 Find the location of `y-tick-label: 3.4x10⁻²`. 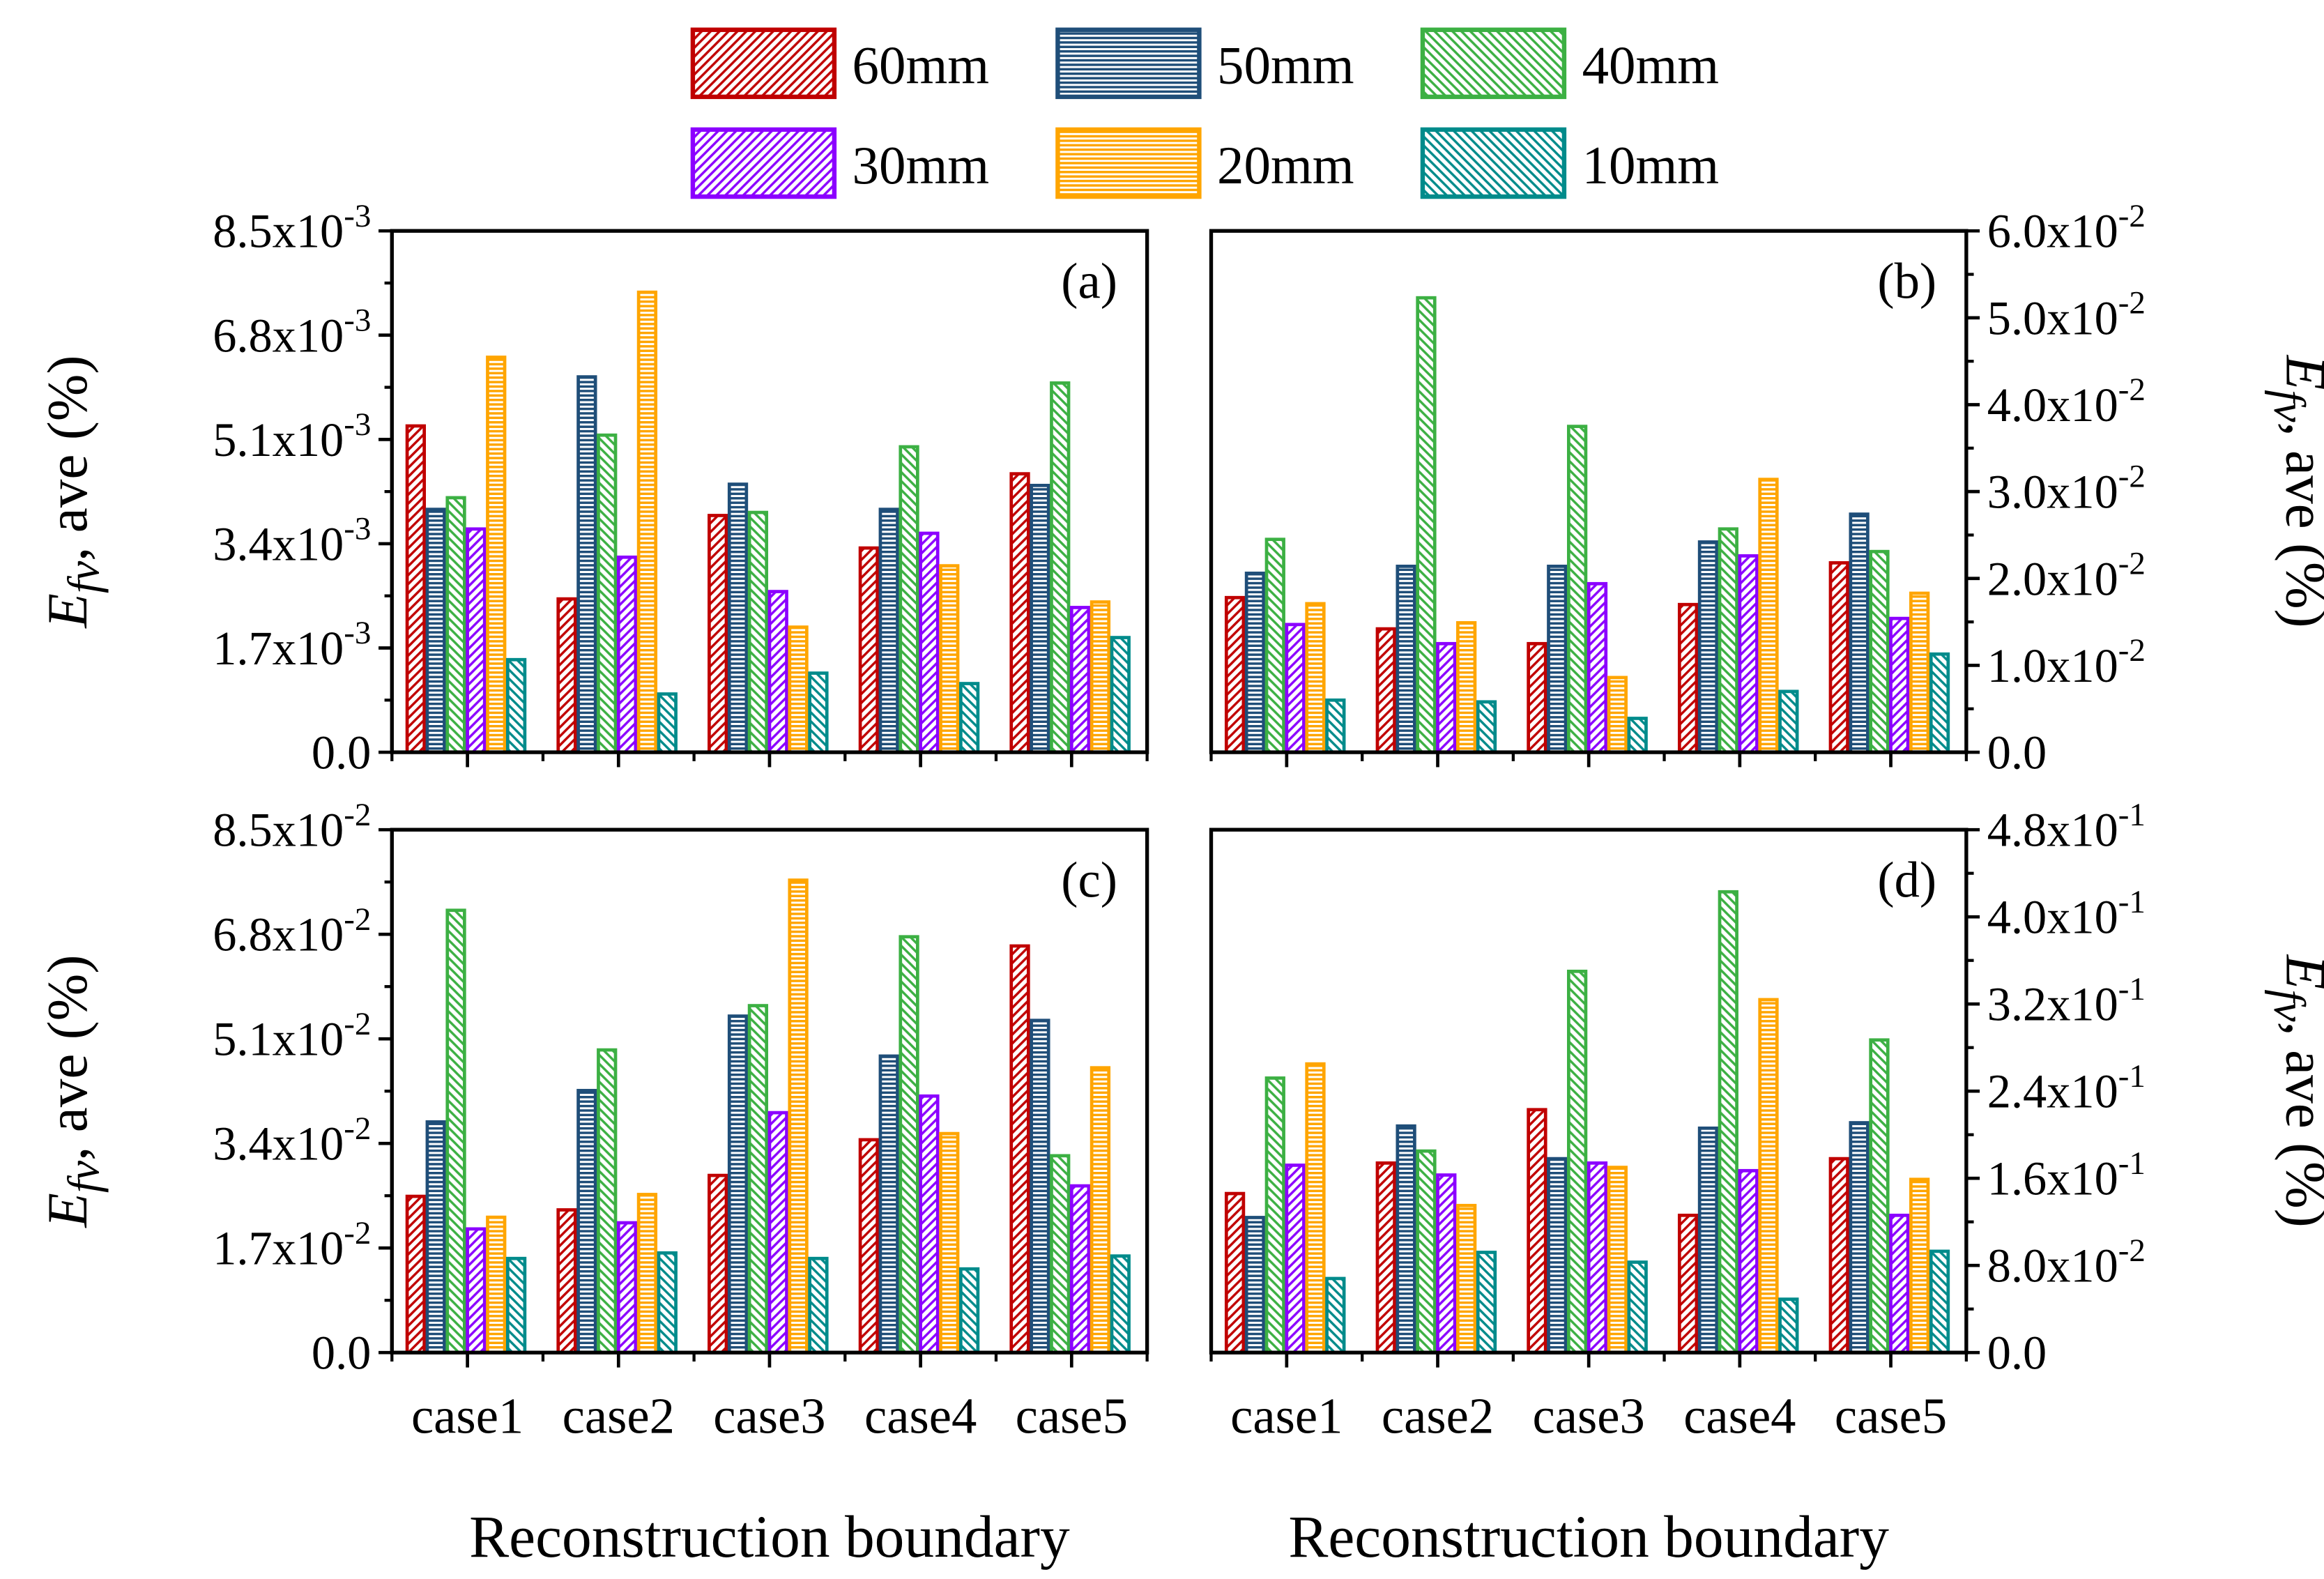

y-tick-label: 3.4x10⁻² is located at coordinates (292, 1141).